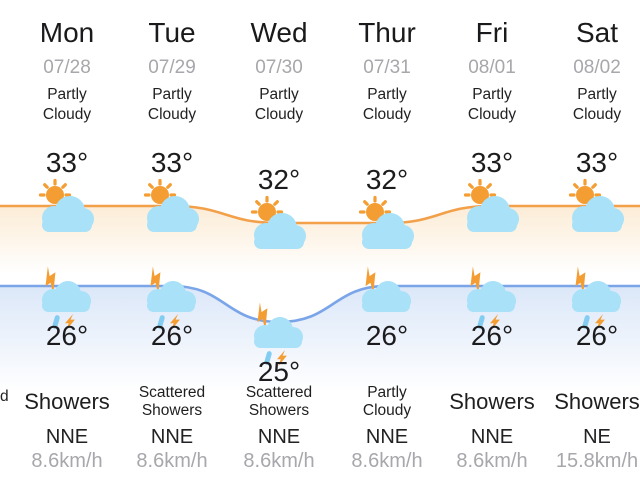 This screenshot has height=498, width=640. I want to click on clipped-previous-column-text: d, so click(4, 396).